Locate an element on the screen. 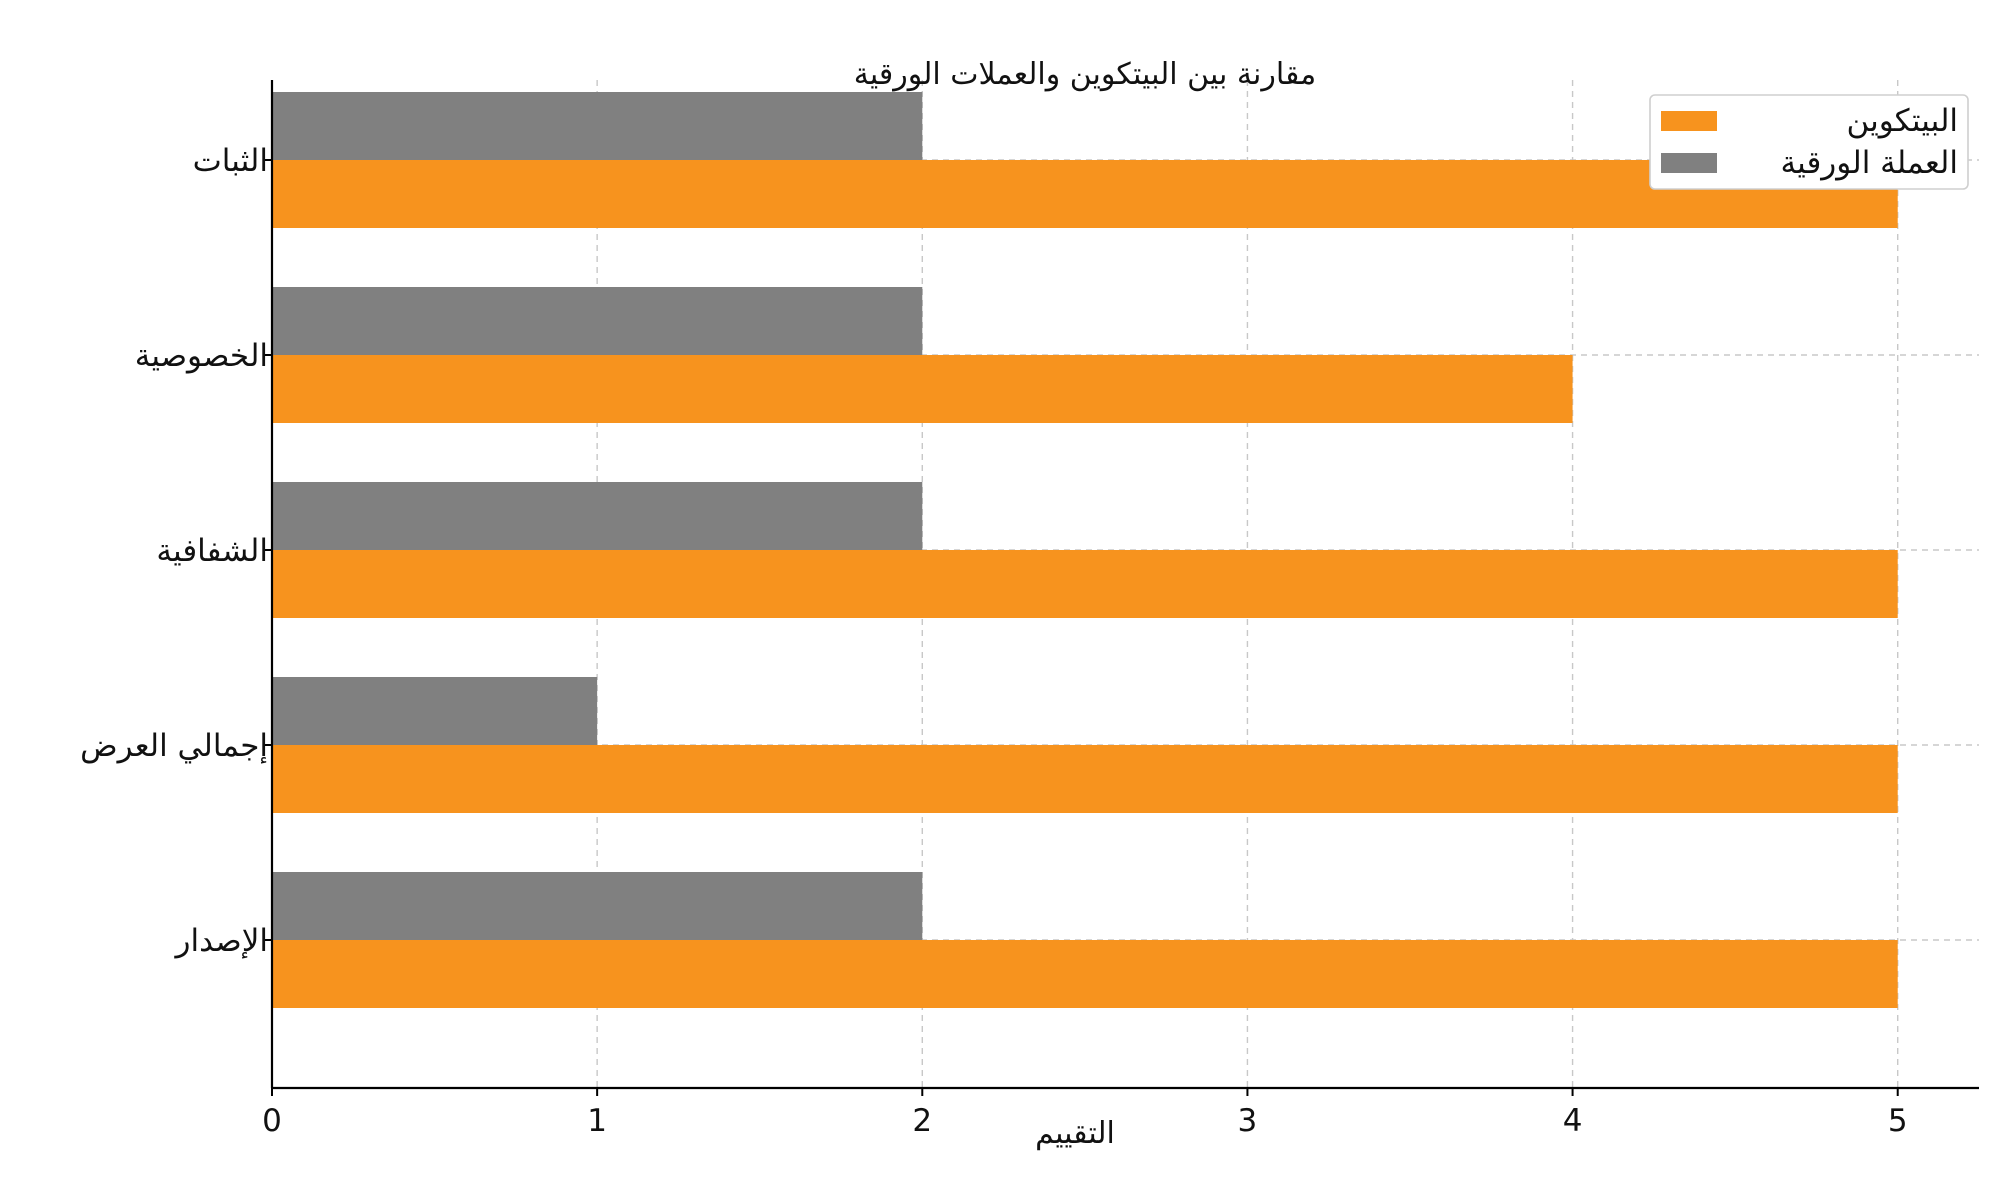 The height and width of the screenshot is (1200, 2000). x-tick-label: 0 is located at coordinates (272, 1121).